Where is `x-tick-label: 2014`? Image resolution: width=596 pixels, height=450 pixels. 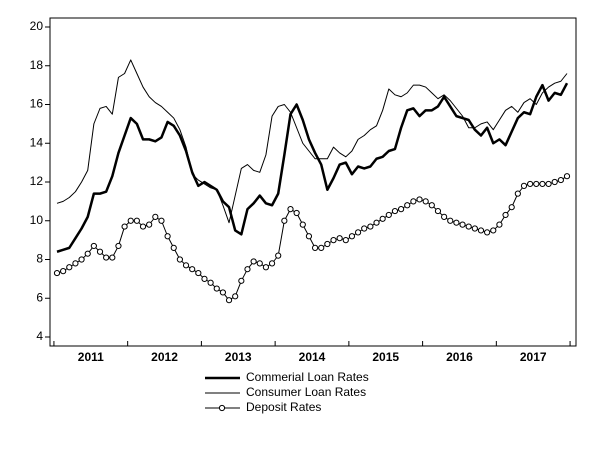
x-tick-label: 2014 is located at coordinates (312, 357).